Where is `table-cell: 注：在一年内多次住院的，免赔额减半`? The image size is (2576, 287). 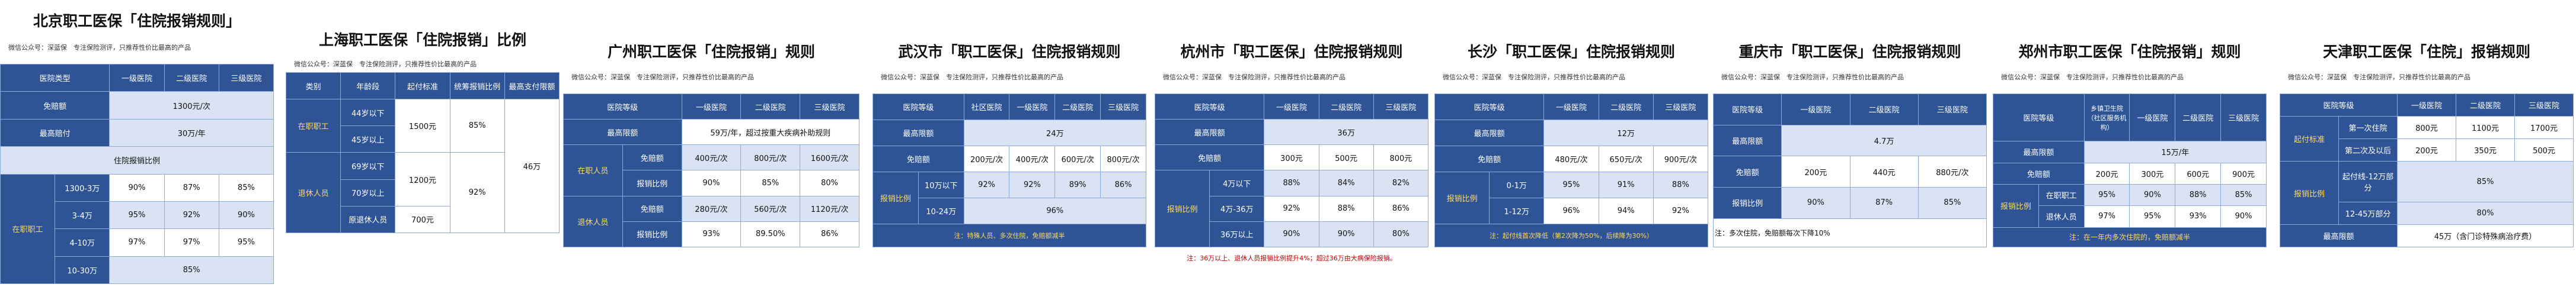
table-cell: 注：在一年内多次住院的，免赔额减半 is located at coordinates (2130, 237).